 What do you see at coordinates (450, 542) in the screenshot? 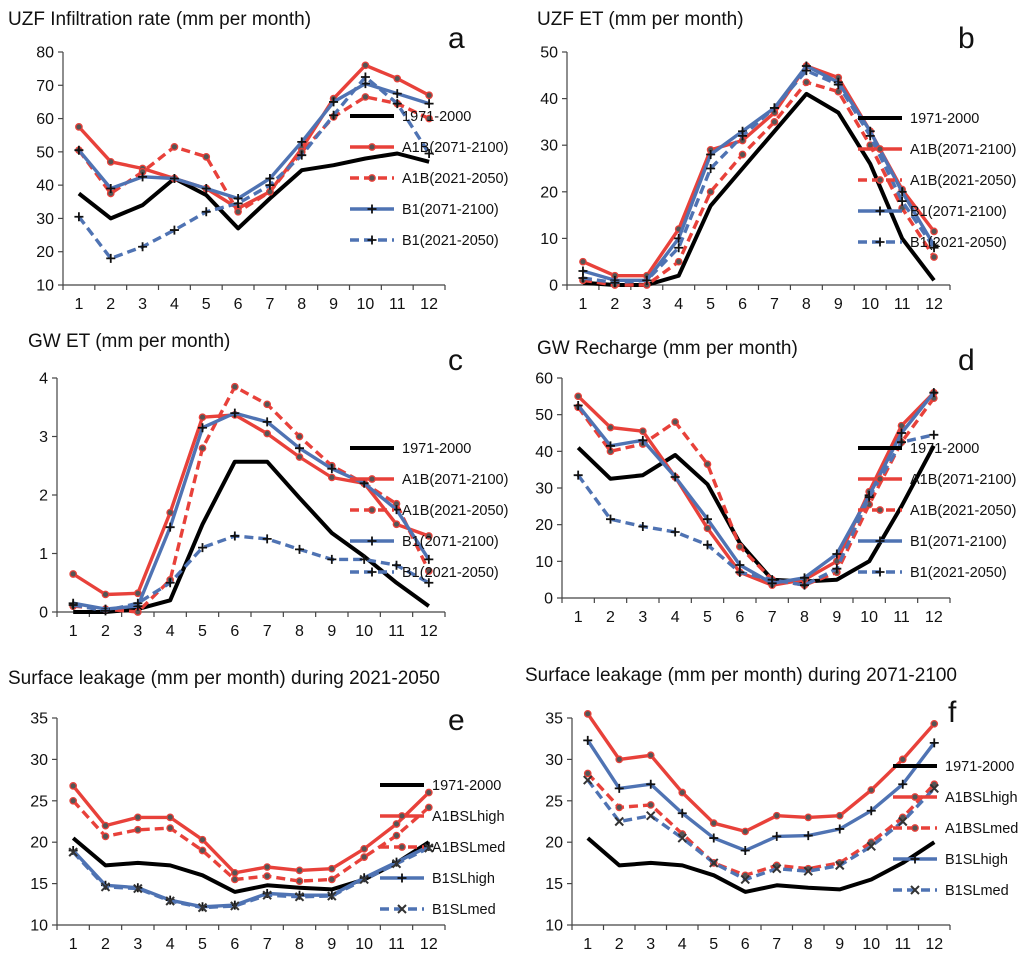
I see `legend-label: B1(2071-2100)` at bounding box center [450, 542].